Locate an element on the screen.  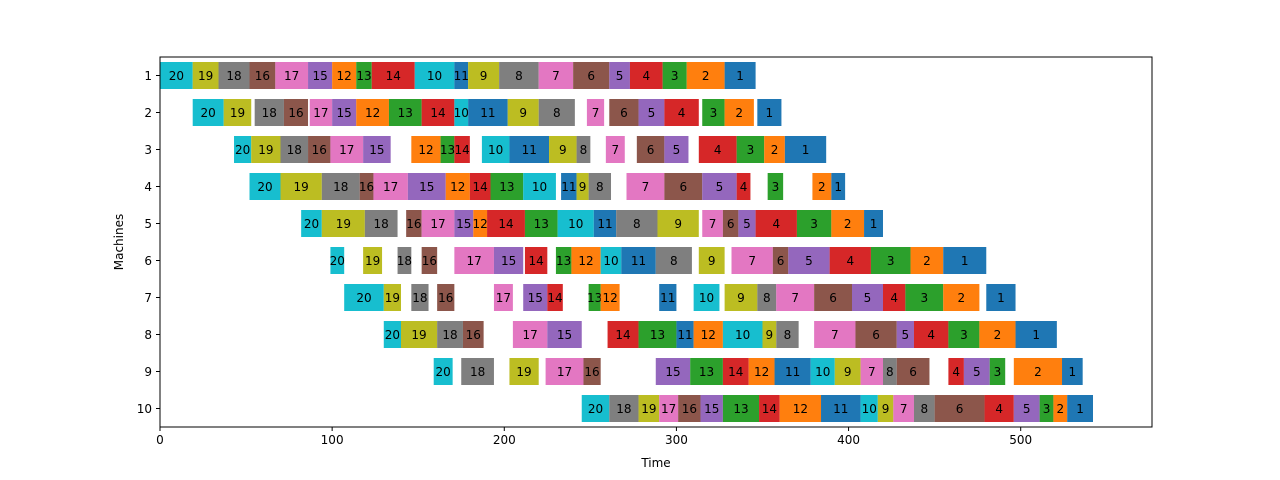
task-bar-label: 17 is located at coordinates (503, 298).